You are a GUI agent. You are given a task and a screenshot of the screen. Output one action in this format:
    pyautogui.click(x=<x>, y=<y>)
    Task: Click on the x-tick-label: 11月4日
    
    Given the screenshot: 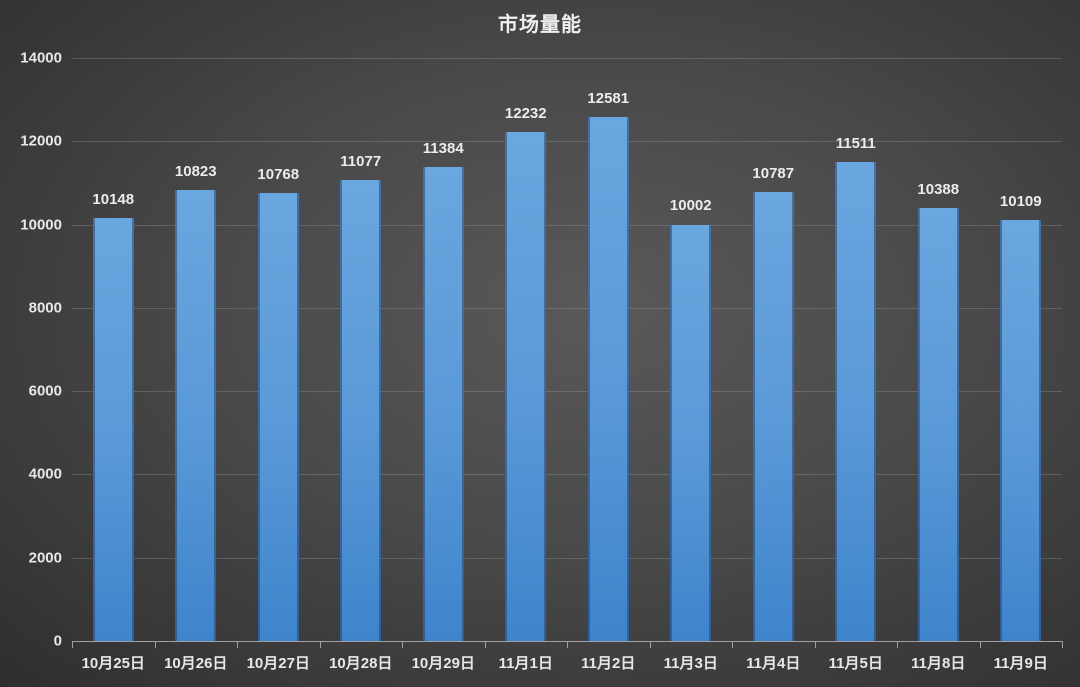 What is the action you would take?
    pyautogui.click(x=773, y=663)
    